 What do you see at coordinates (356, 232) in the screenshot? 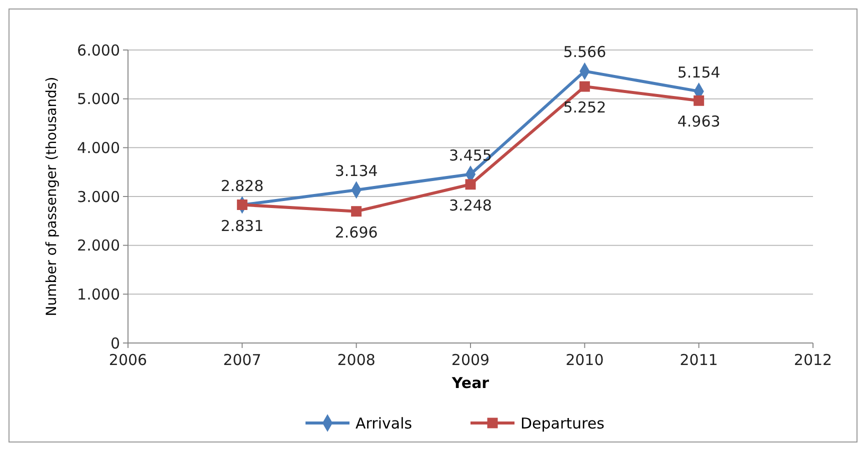
I see `data-label: 2.696` at bounding box center [356, 232].